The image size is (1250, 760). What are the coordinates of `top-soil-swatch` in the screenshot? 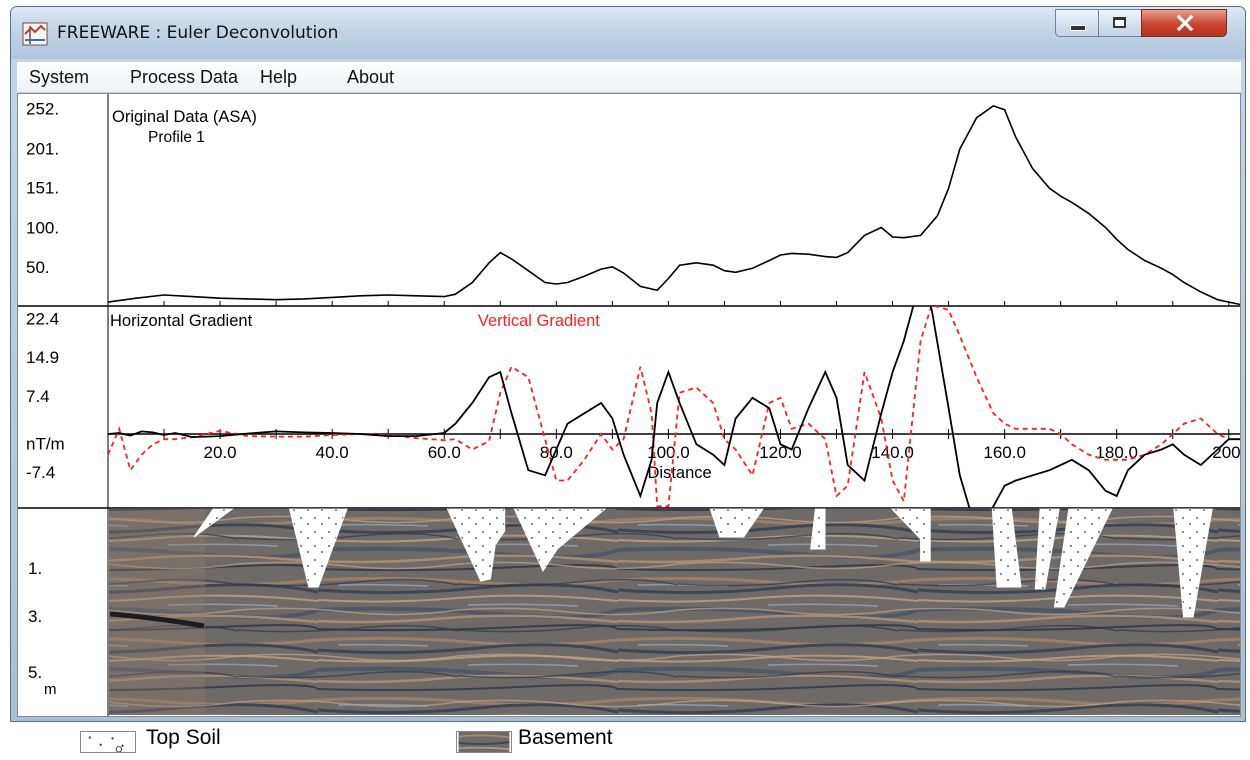 It's located at (108, 742).